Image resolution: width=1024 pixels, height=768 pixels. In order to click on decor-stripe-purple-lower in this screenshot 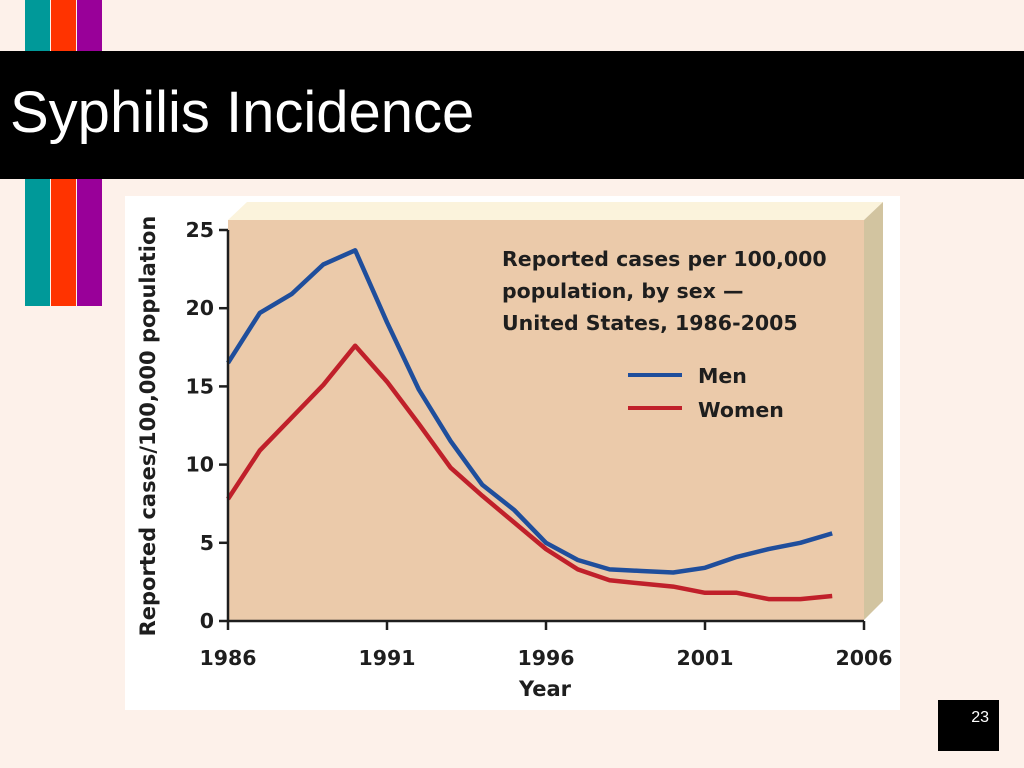, I will do `click(89, 242)`.